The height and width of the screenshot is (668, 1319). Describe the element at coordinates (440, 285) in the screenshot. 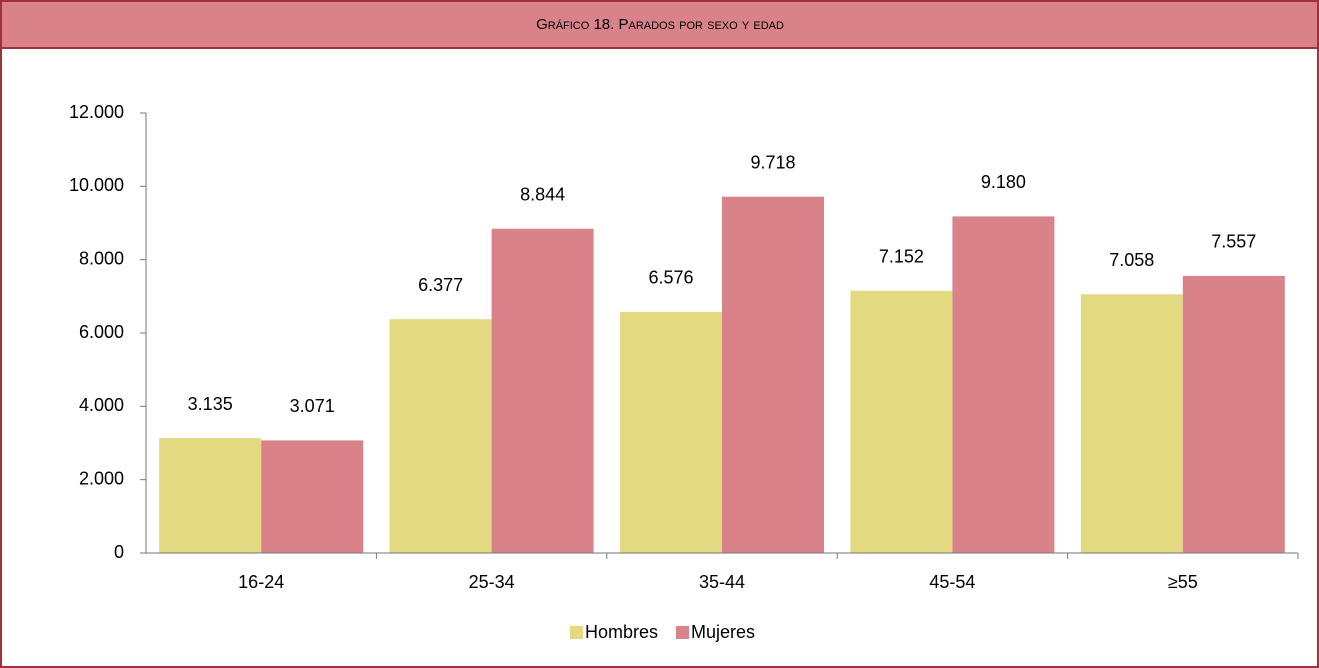

I see `value-label: 6.377` at that location.